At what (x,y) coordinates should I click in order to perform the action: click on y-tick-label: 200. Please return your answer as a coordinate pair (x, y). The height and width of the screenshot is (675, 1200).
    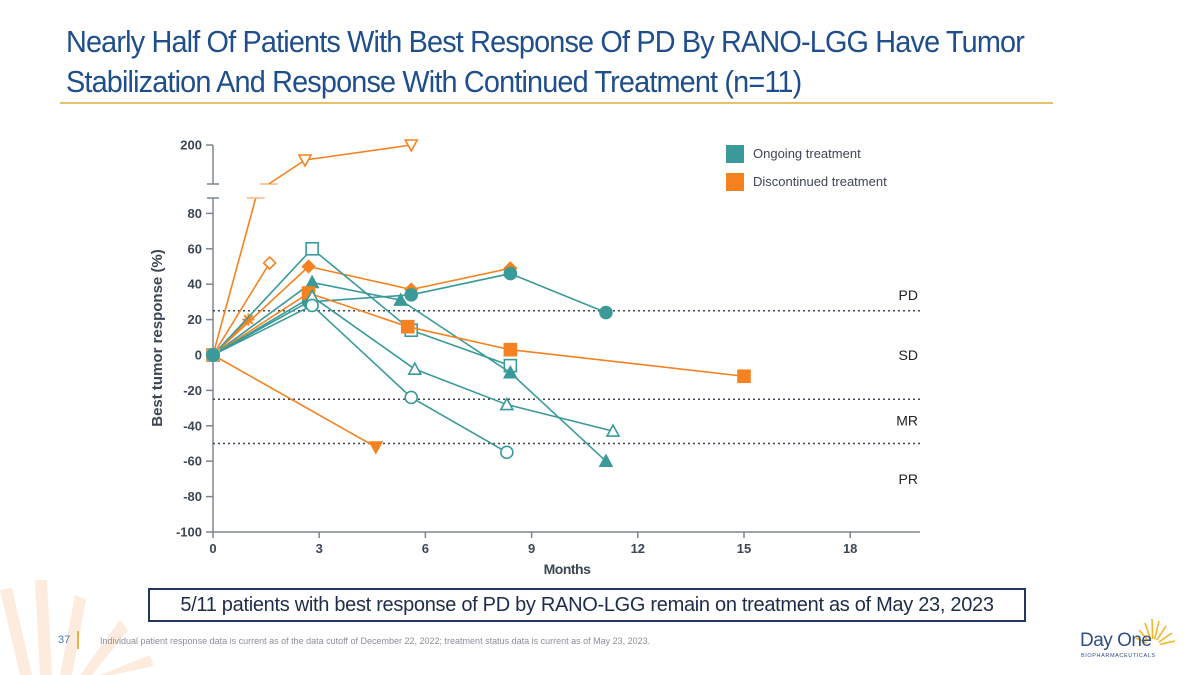
    Looking at the image, I should click on (191, 145).